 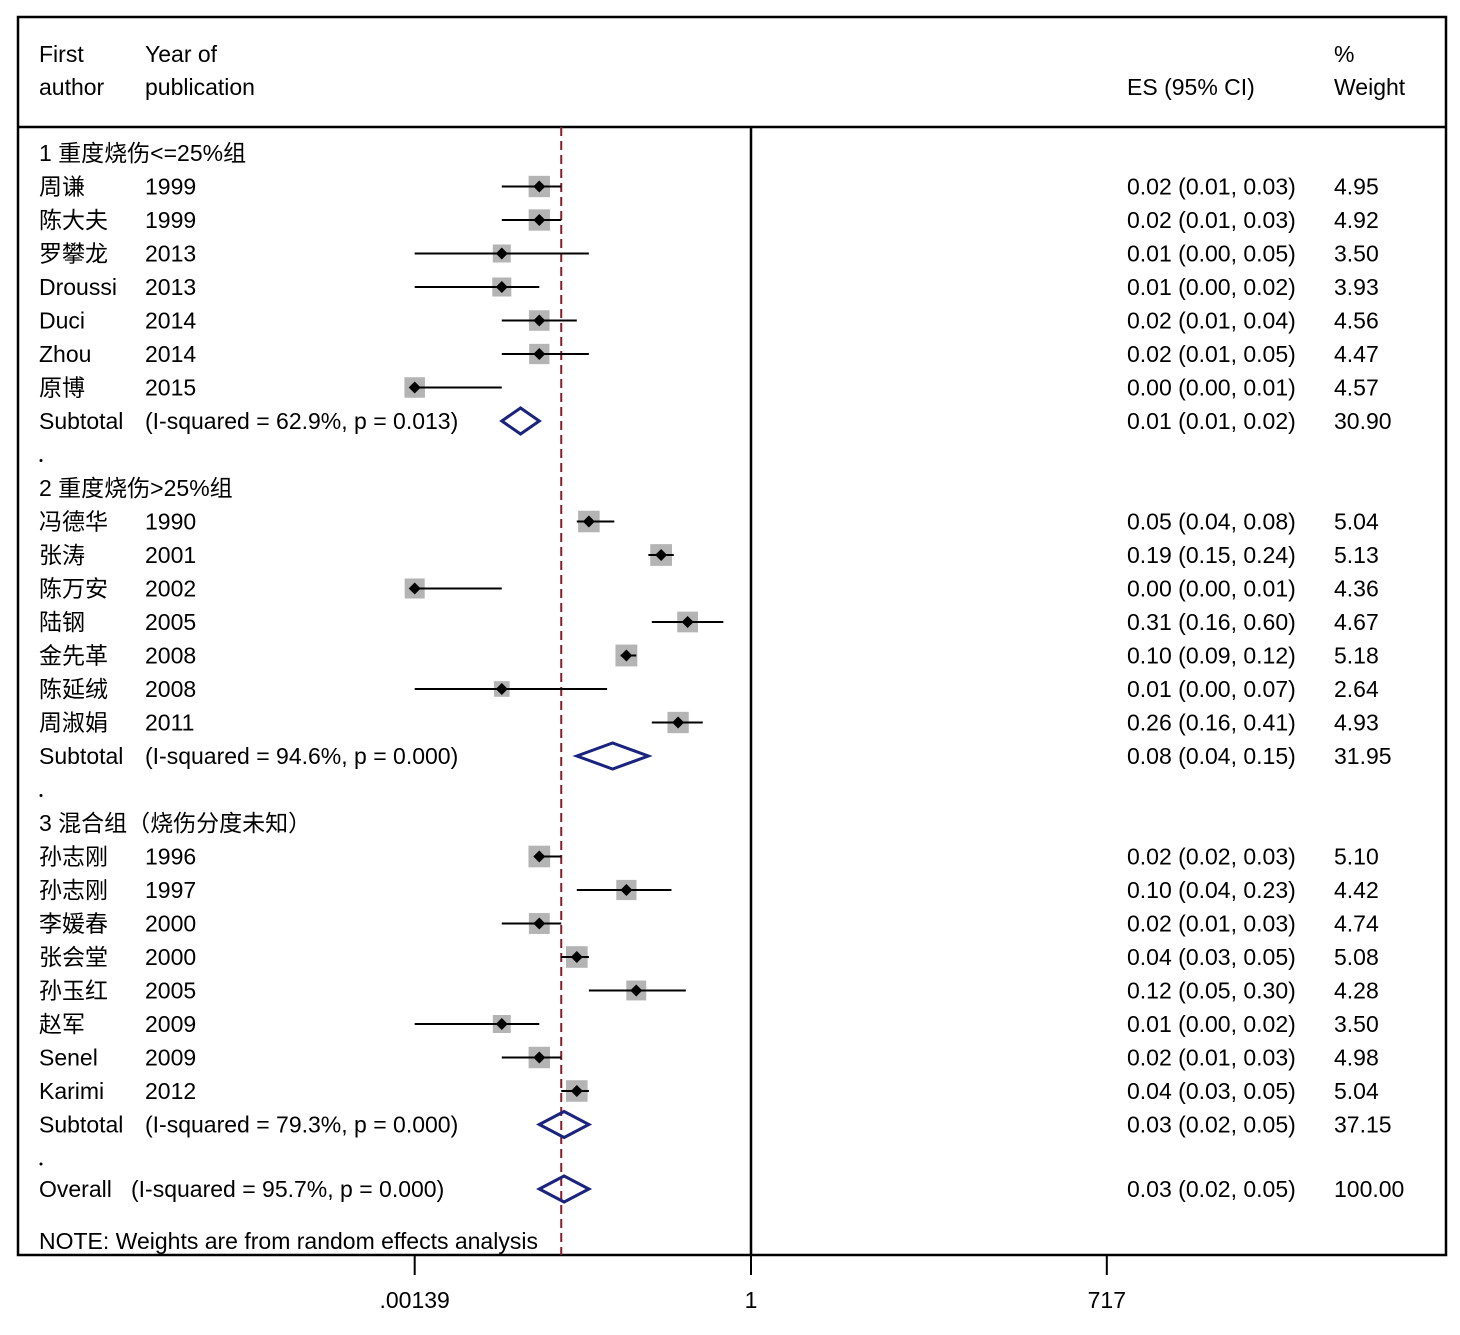 What do you see at coordinates (170, 890) in the screenshot?
I see `study-year: 1997` at bounding box center [170, 890].